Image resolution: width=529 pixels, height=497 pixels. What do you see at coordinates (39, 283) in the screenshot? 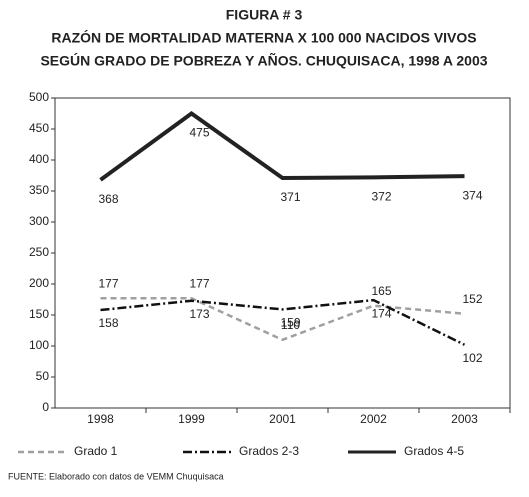
I see `y-tick-label: 200` at bounding box center [39, 283].